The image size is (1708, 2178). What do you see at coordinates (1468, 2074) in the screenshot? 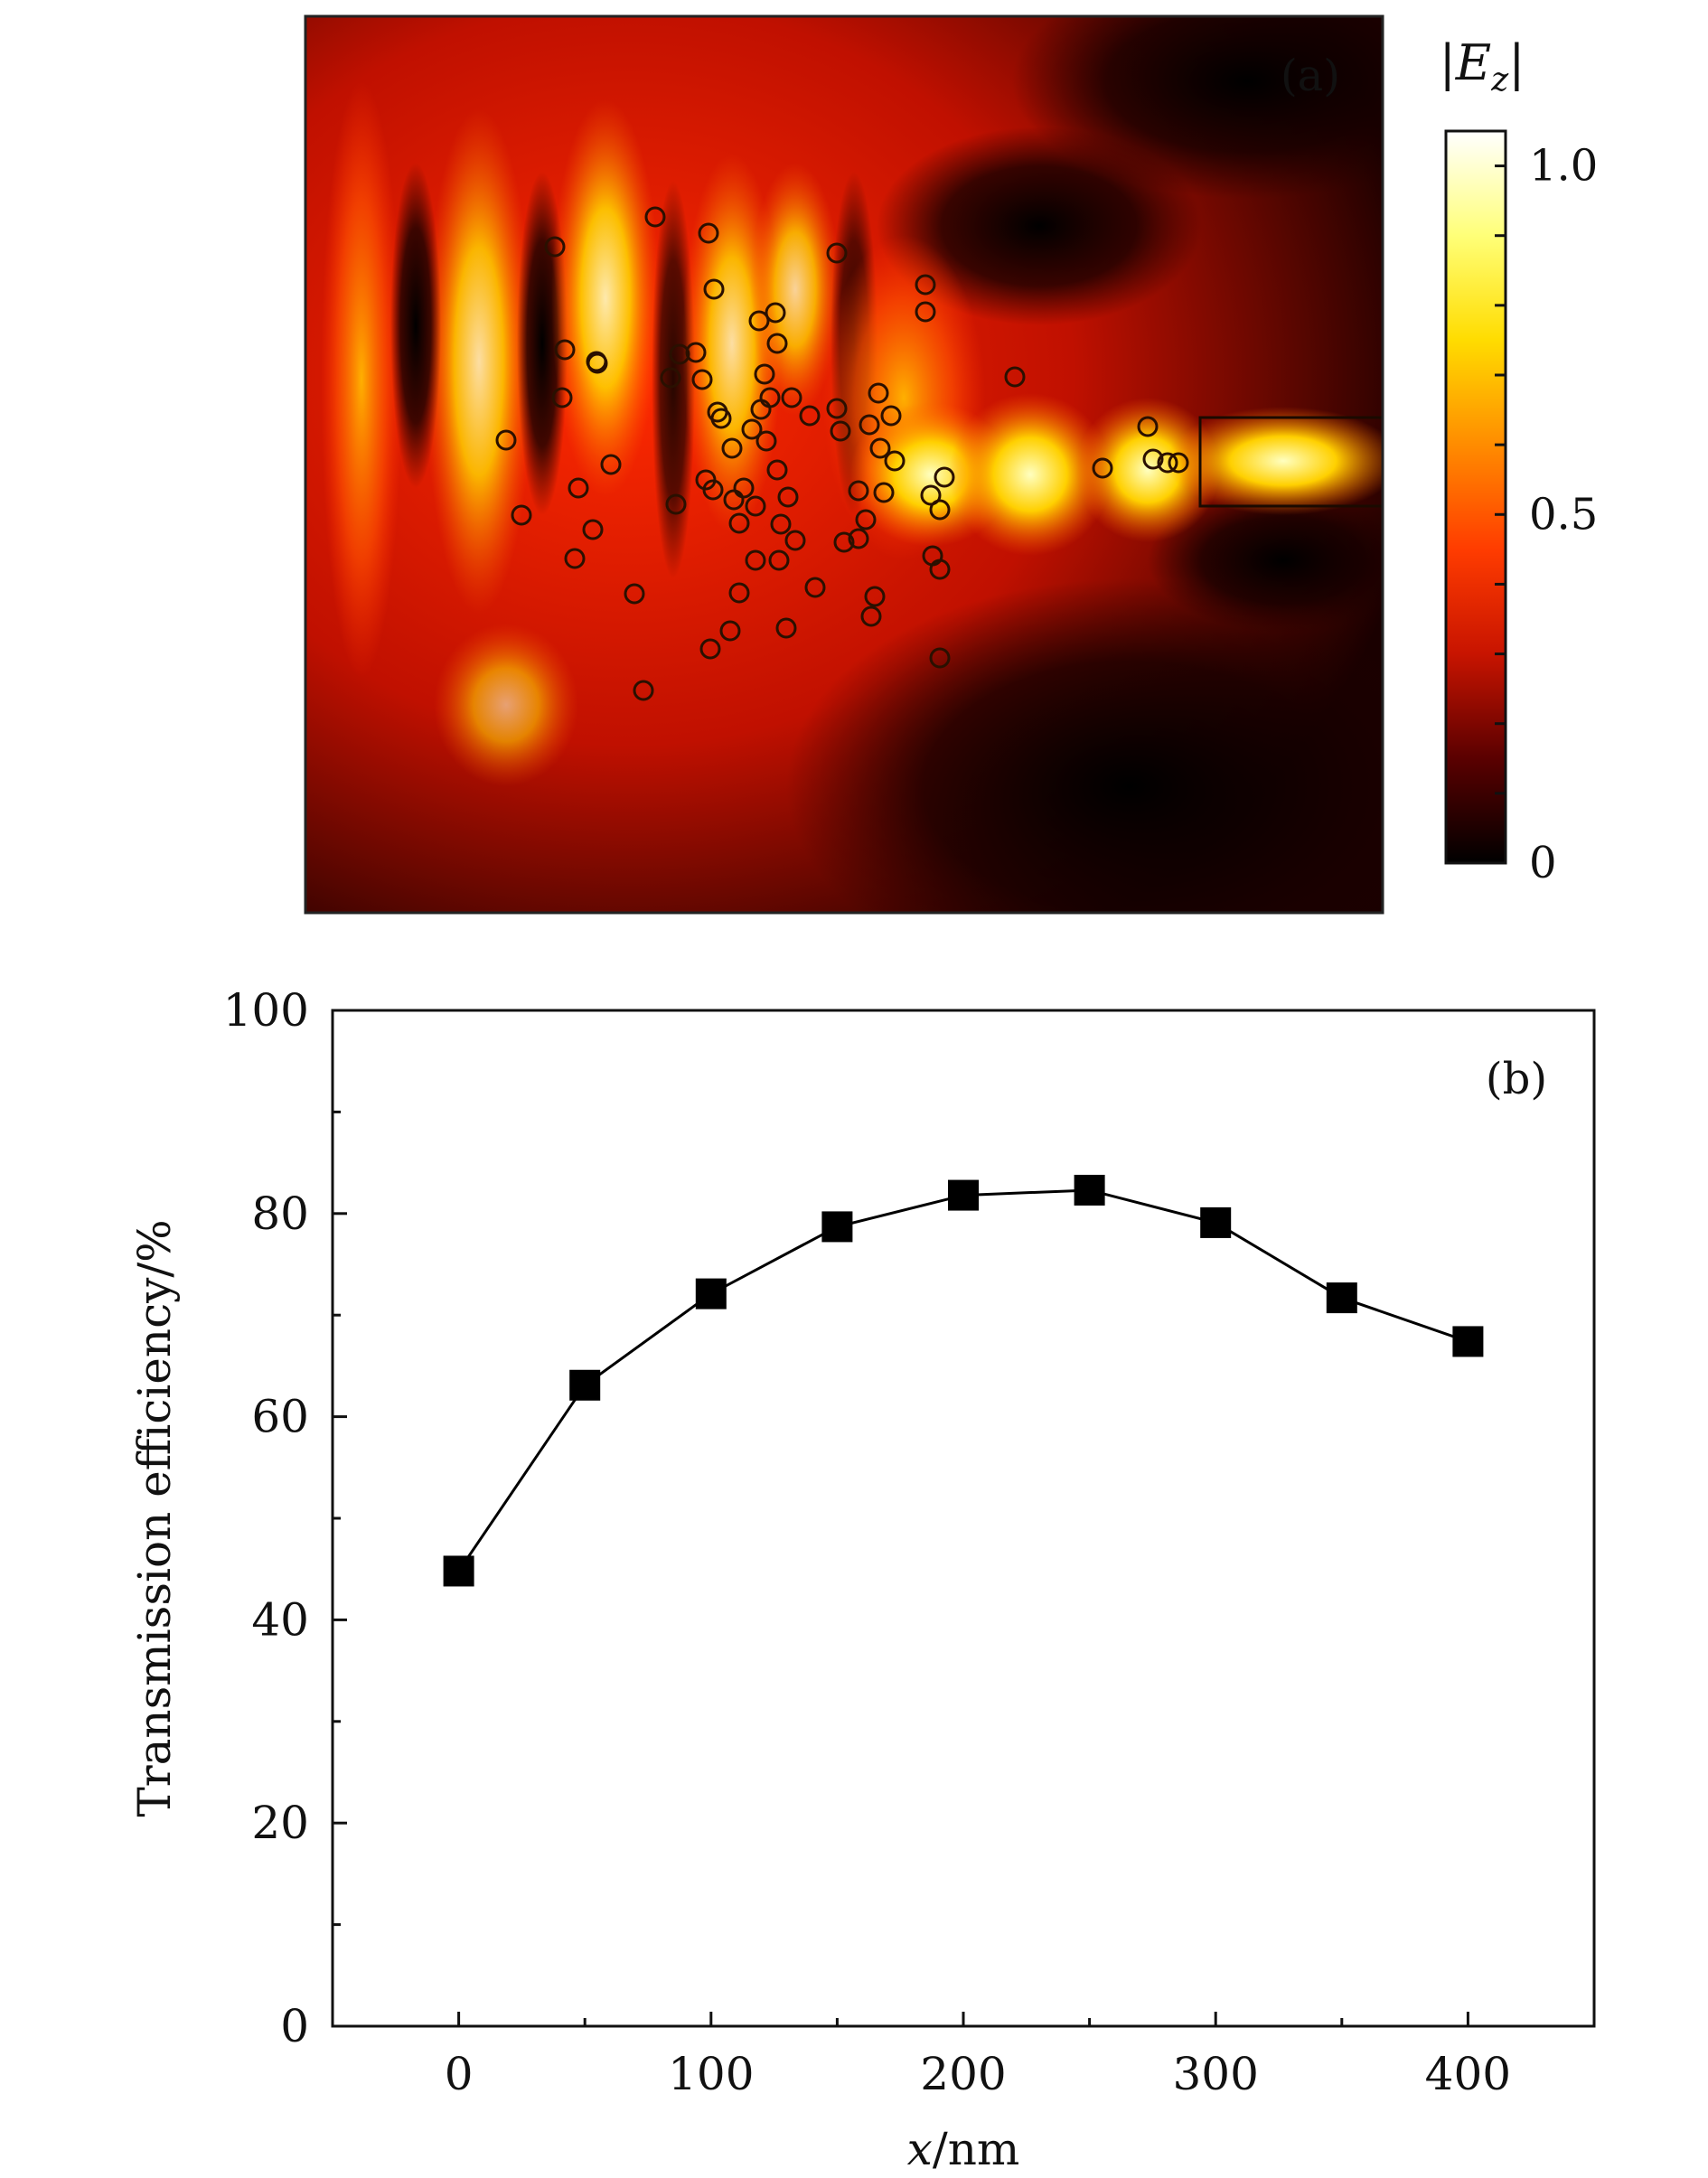
I see `x-tick-label: 400` at bounding box center [1468, 2074].